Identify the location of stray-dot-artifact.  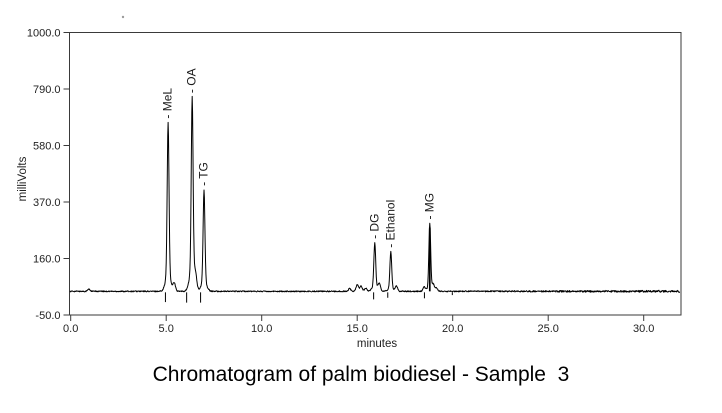
(123, 17).